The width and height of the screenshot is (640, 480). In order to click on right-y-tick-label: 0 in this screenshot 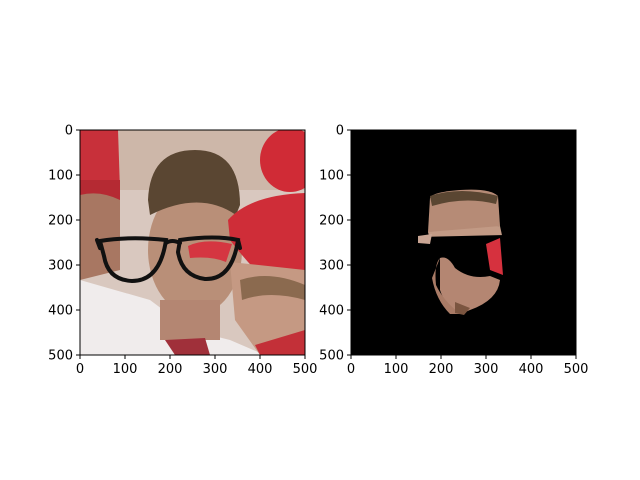, I will do `click(340, 131)`.